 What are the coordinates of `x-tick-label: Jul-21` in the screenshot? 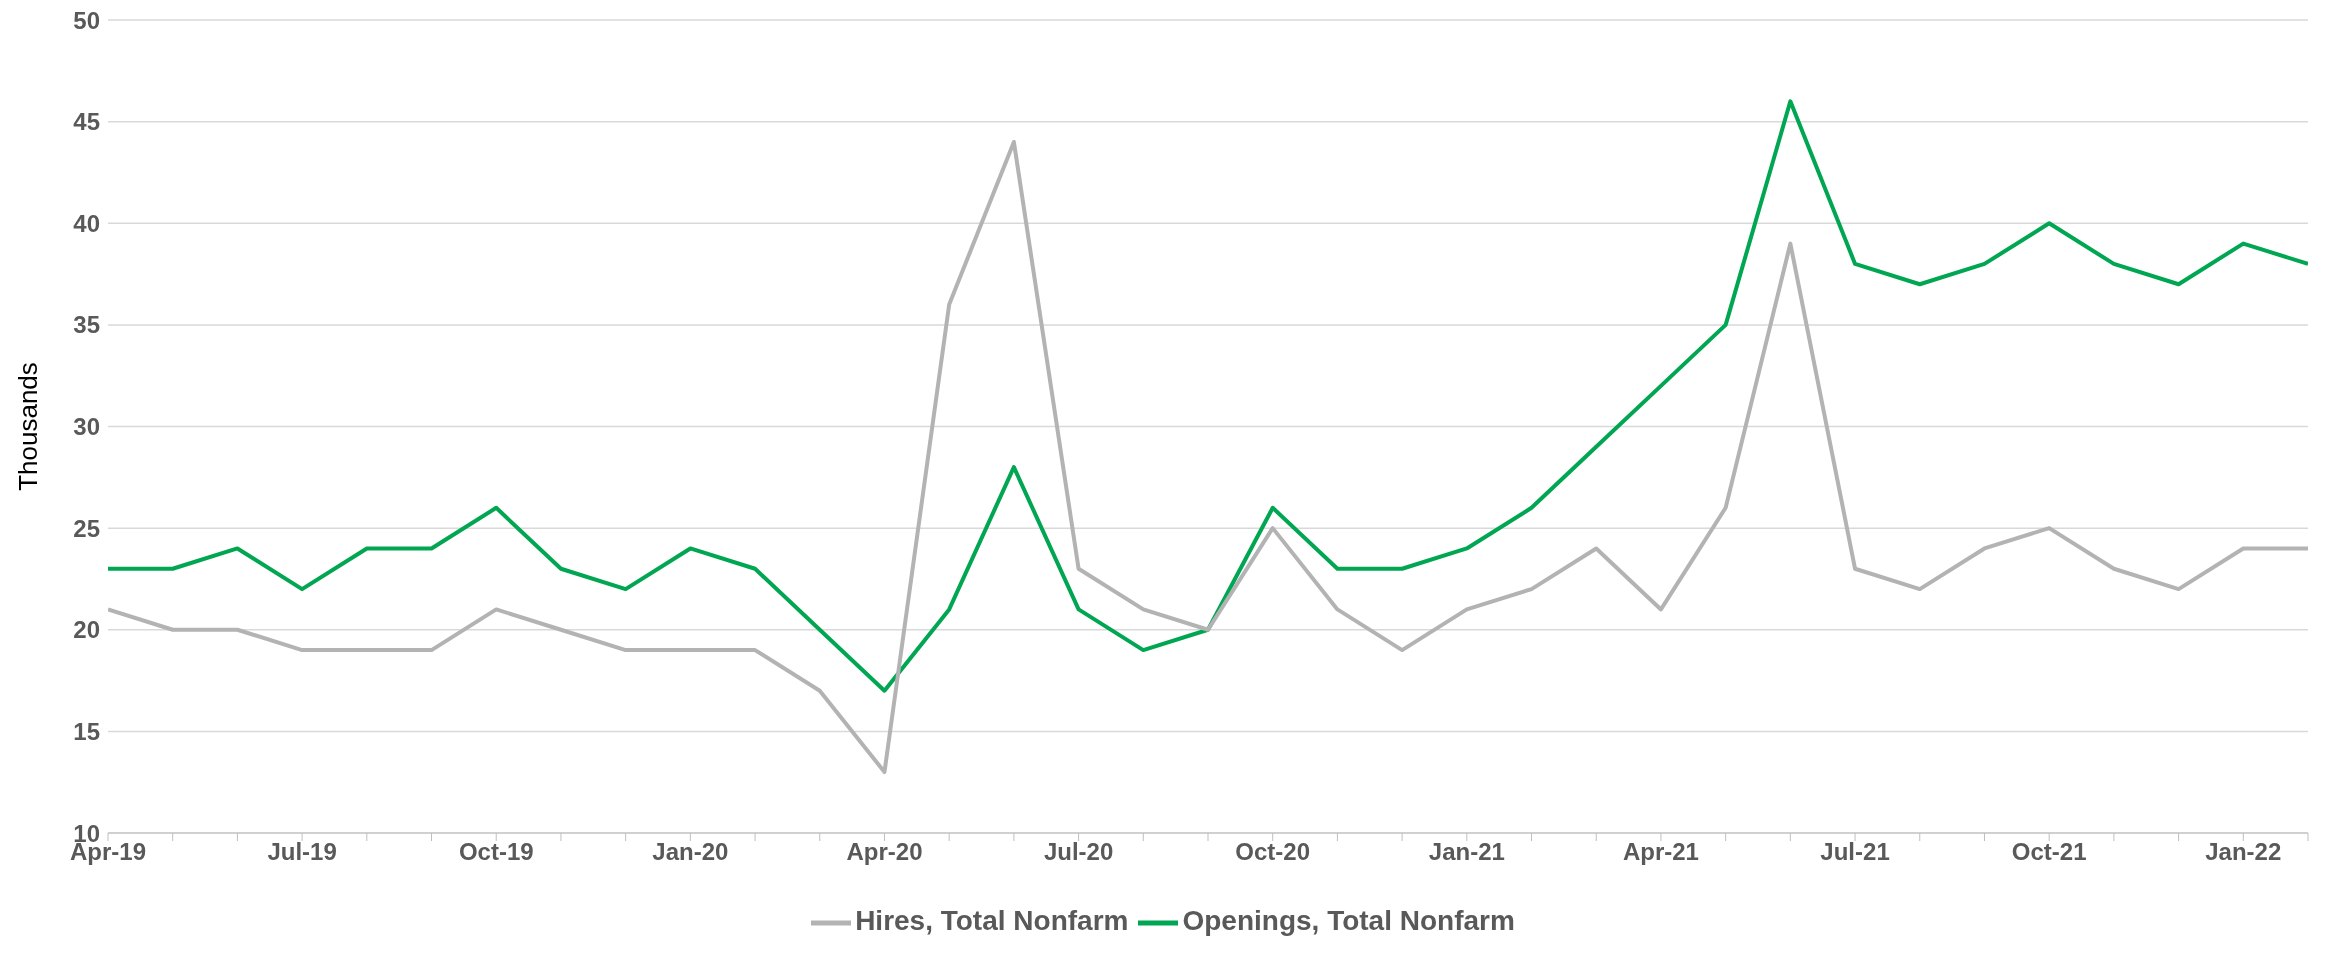 It's located at (1855, 852).